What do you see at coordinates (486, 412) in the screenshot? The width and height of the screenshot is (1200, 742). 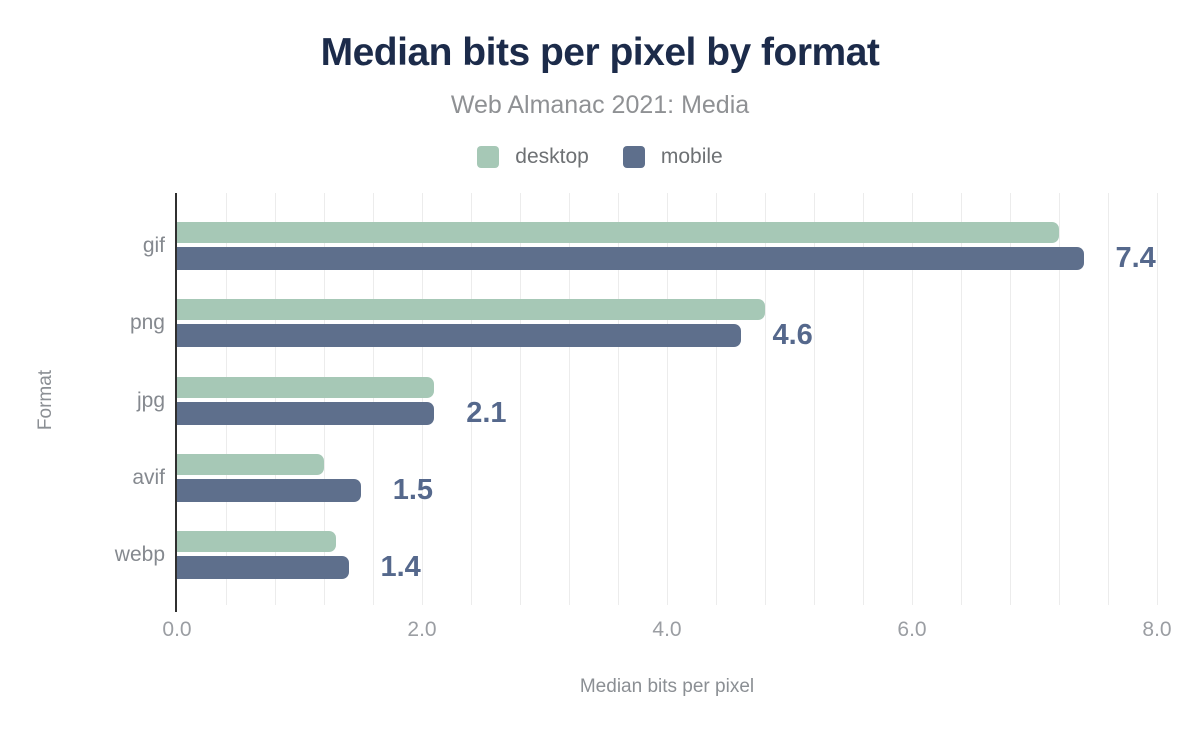 I see `value-label-jpg: 2.1` at bounding box center [486, 412].